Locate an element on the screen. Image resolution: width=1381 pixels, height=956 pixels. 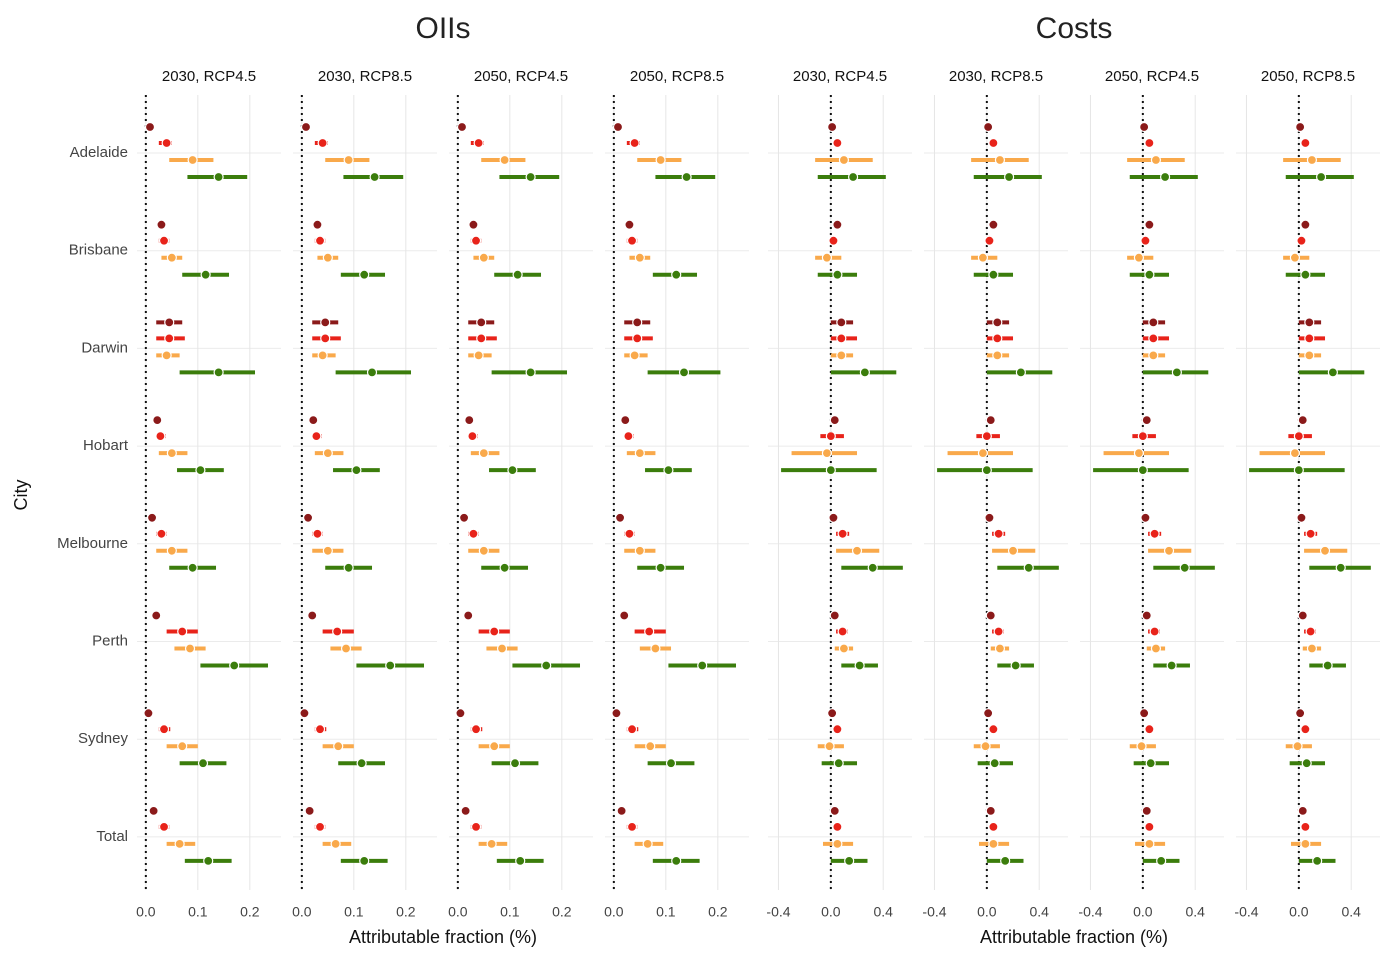
y-axis-label: City is located at coordinates (21, 495).